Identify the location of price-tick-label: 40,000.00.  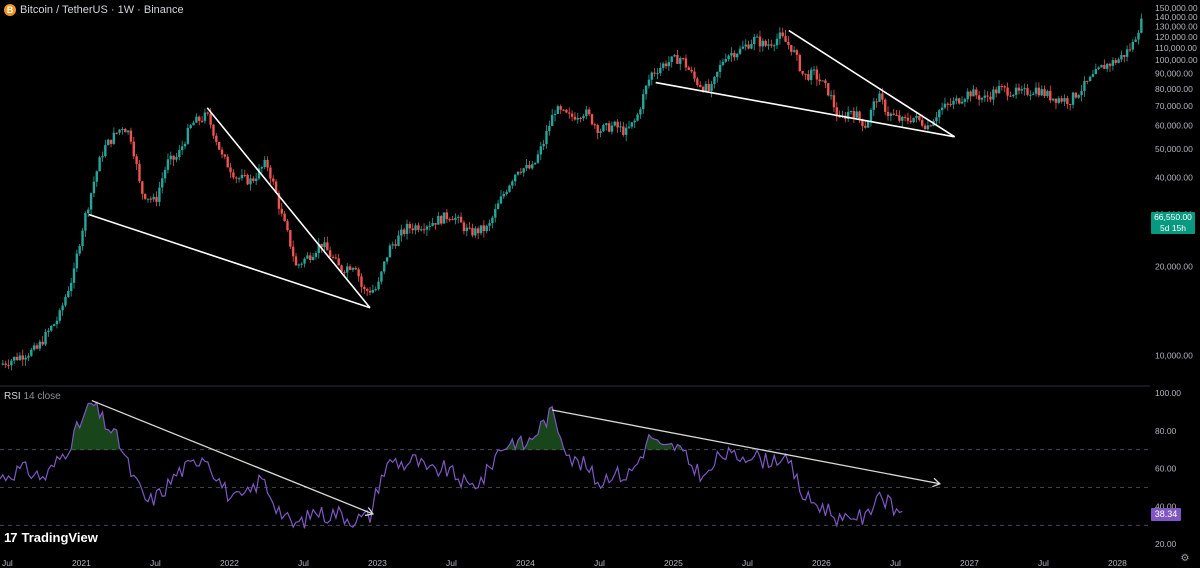
(1174, 178).